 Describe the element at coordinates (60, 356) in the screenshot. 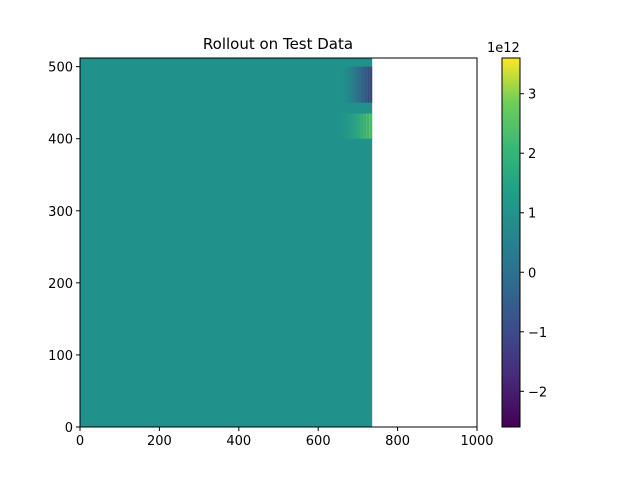

I see `y-tick-label: 100` at that location.